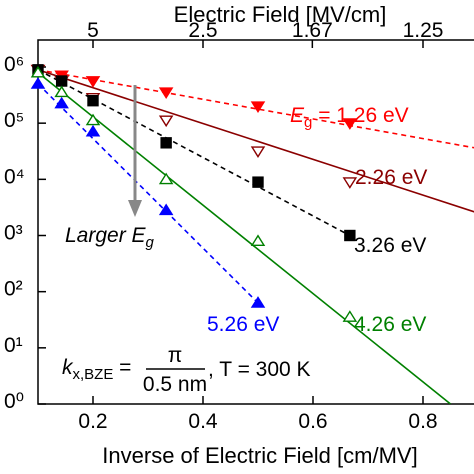 The height and width of the screenshot is (474, 474). What do you see at coordinates (243, 324) in the screenshot?
I see `series-label-5-26: 5.26 eV` at bounding box center [243, 324].